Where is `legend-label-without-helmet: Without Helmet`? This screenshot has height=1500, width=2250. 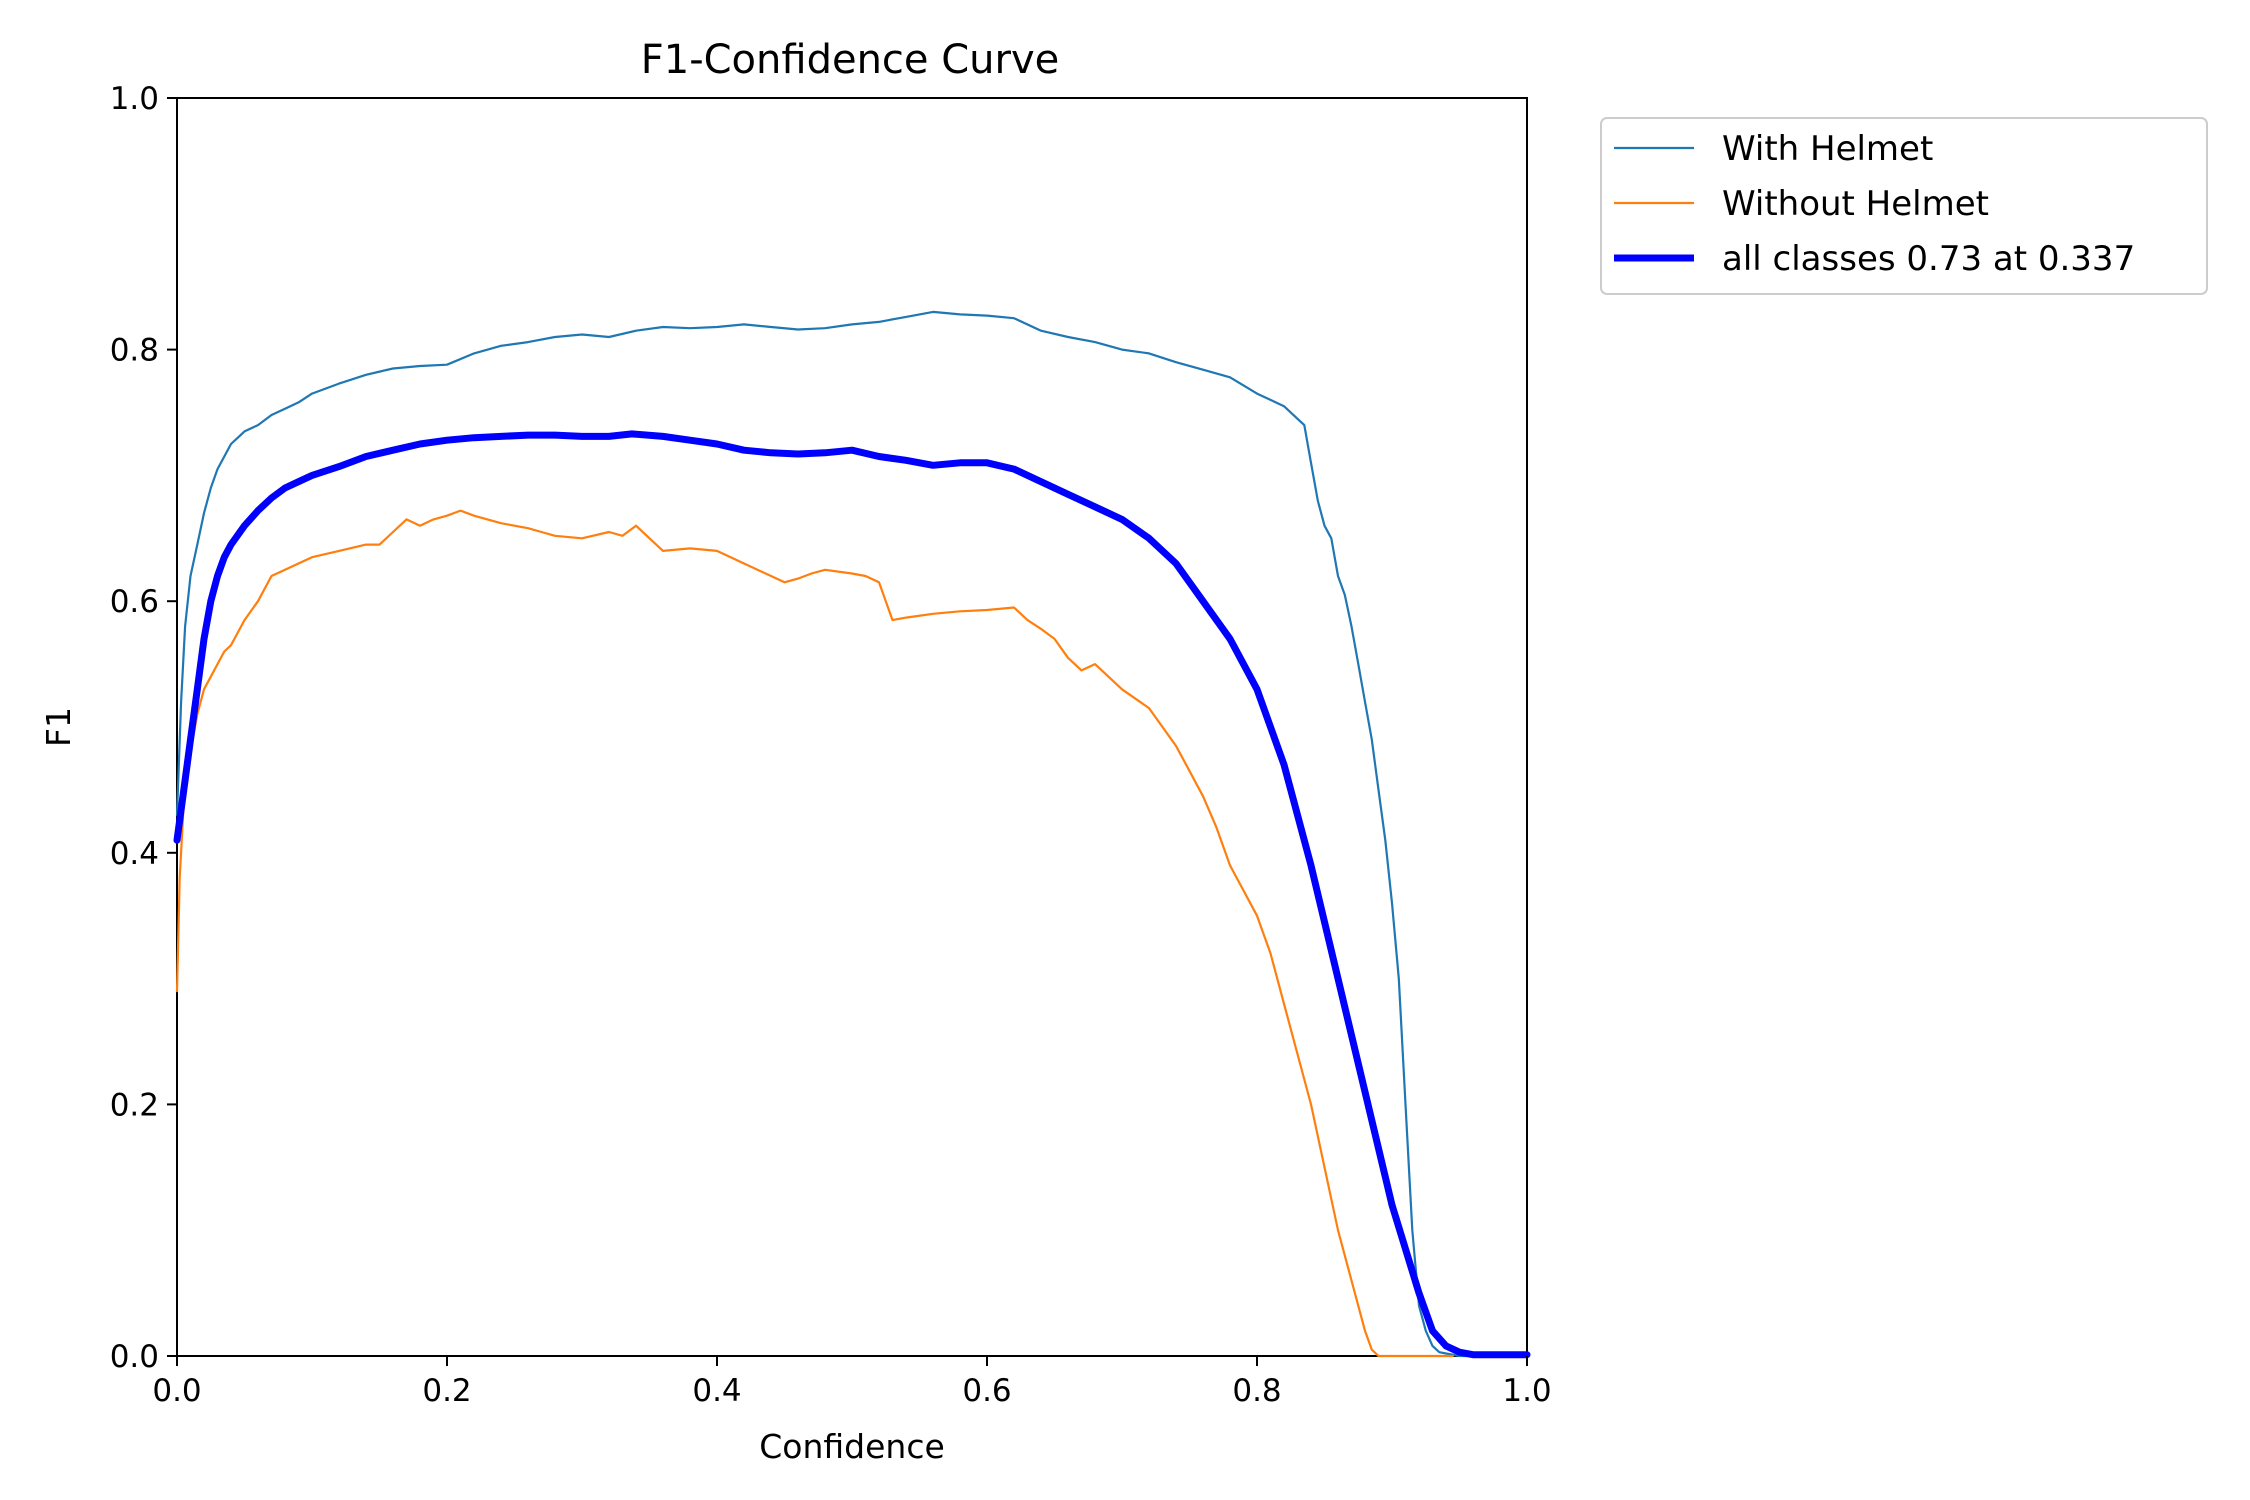
legend-label-without-helmet: Without Helmet is located at coordinates (1855, 204).